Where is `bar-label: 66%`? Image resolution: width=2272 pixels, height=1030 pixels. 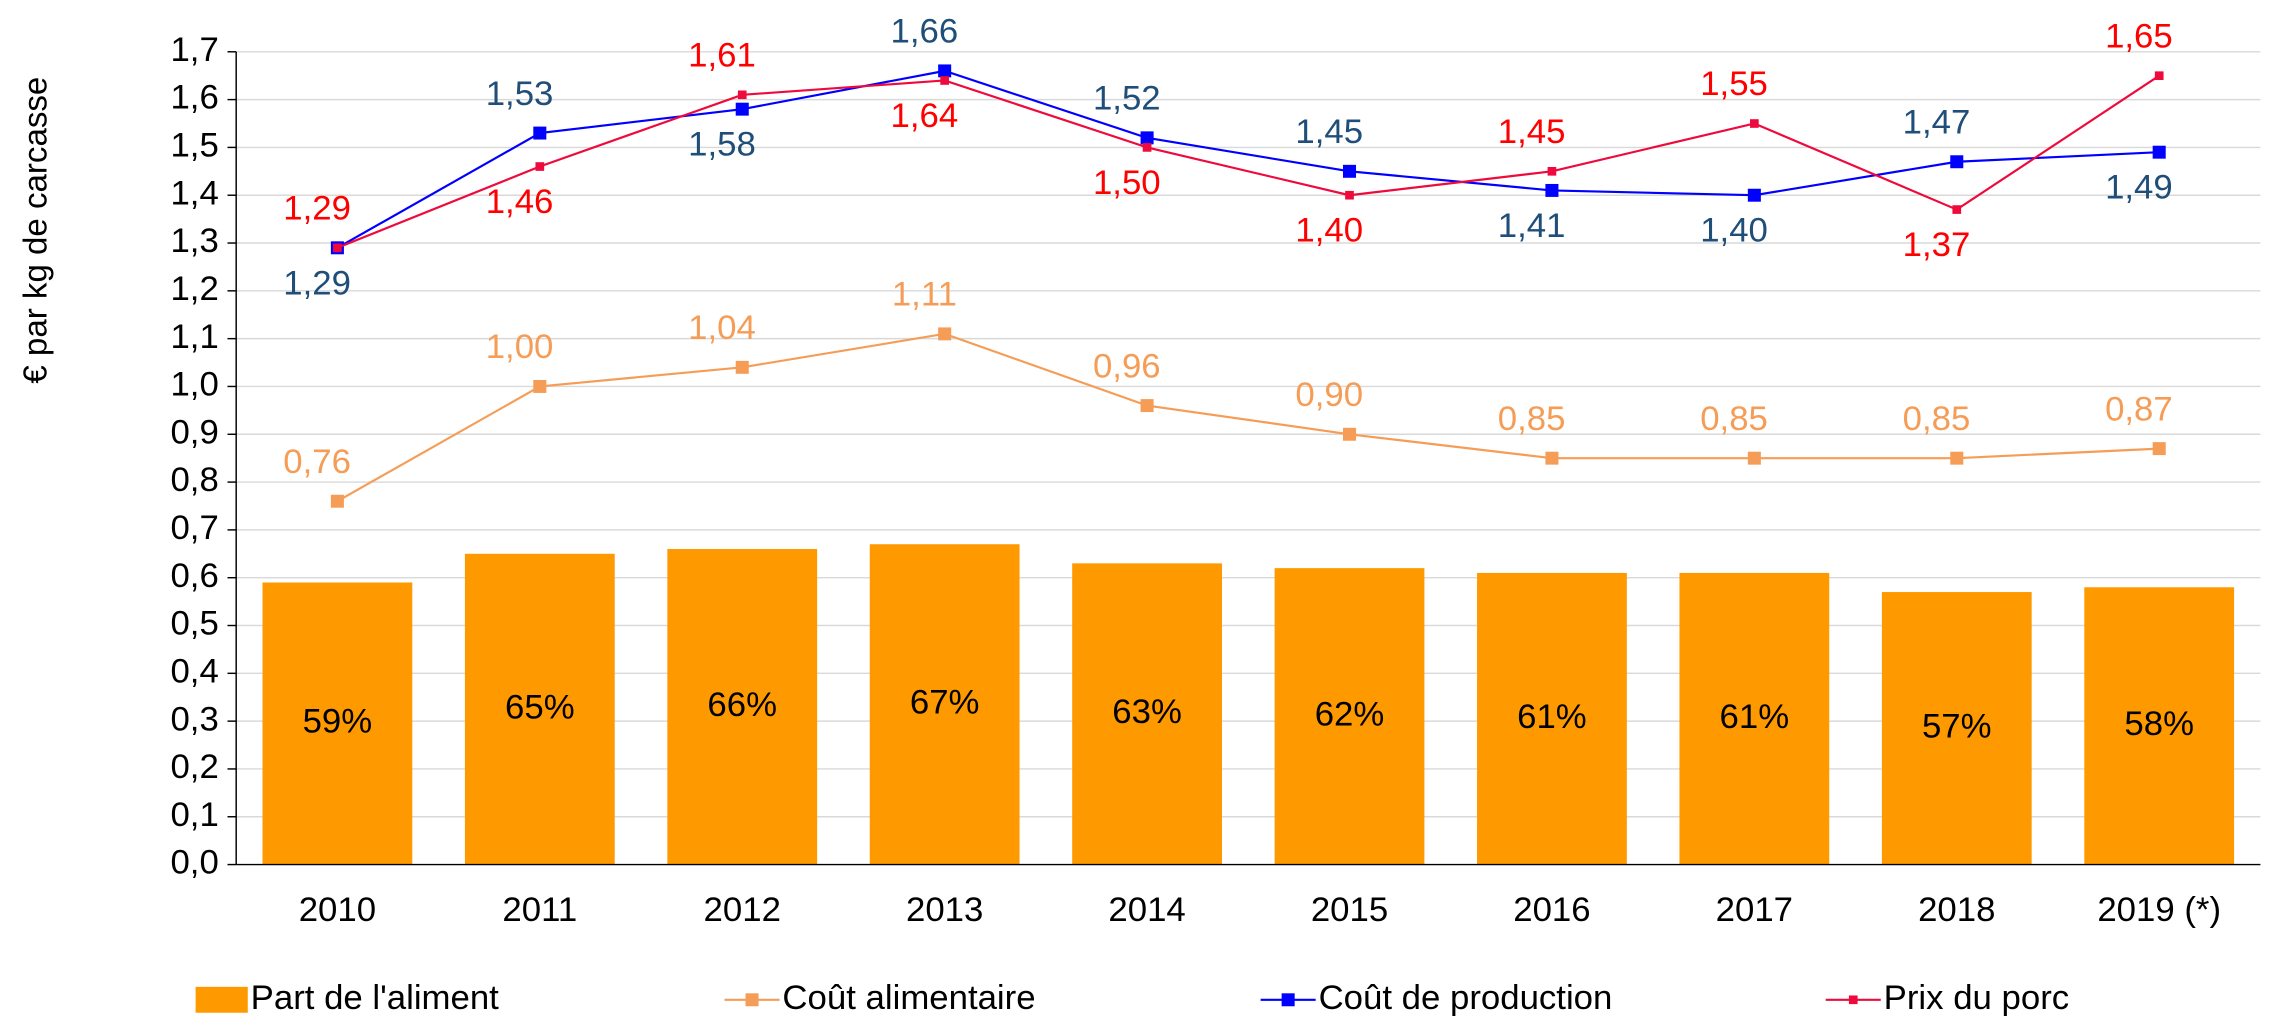
bar-label: 66% is located at coordinates (742, 705).